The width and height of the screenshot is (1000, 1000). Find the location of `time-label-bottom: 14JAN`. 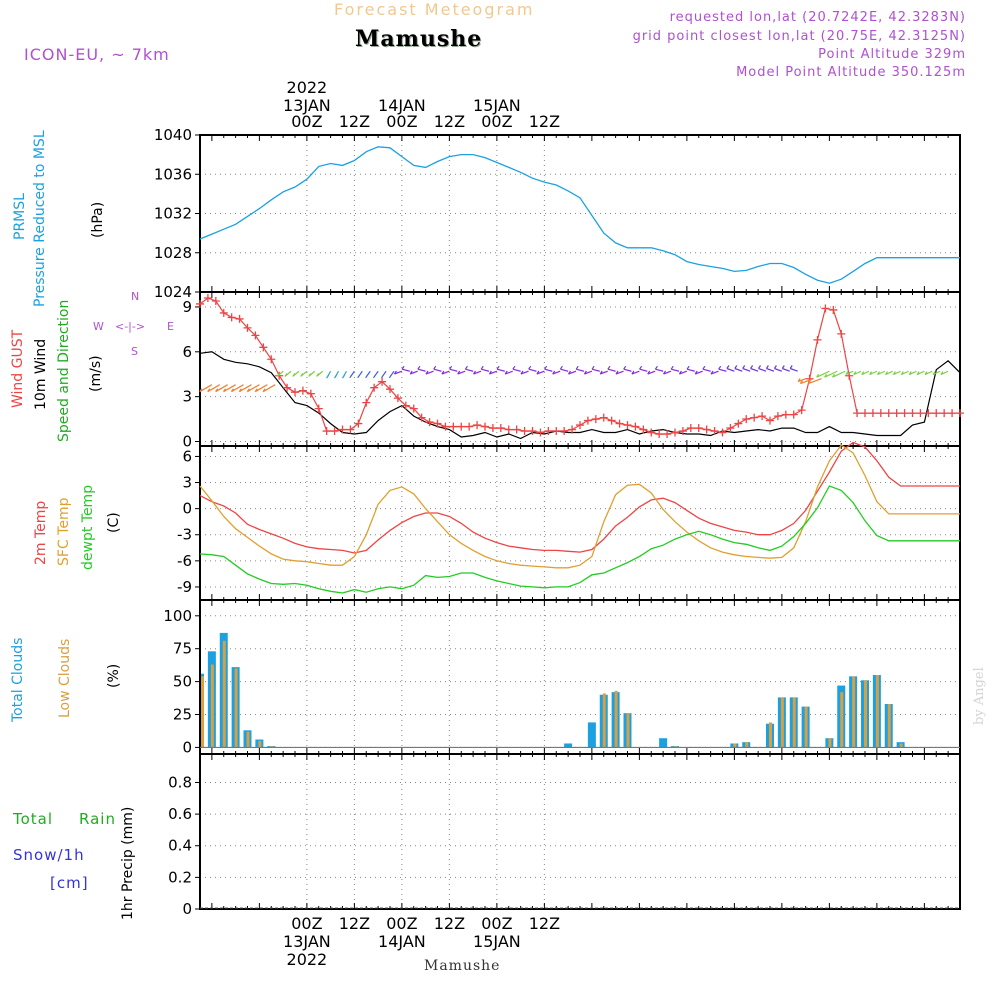

time-label-bottom: 14JAN is located at coordinates (402, 941).